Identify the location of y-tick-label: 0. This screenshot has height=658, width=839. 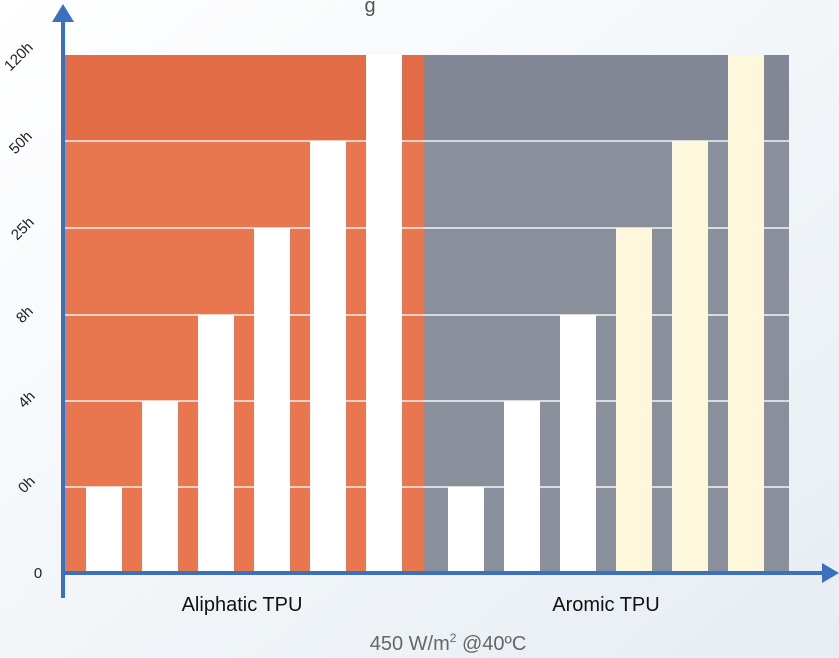
(38, 573).